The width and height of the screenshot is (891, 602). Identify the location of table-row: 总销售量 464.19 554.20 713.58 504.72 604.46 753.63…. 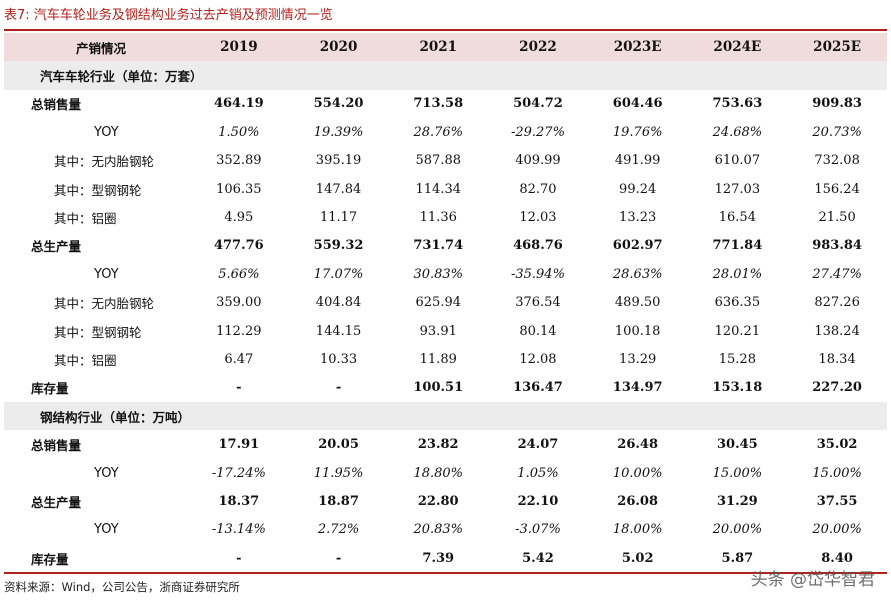
(445, 104).